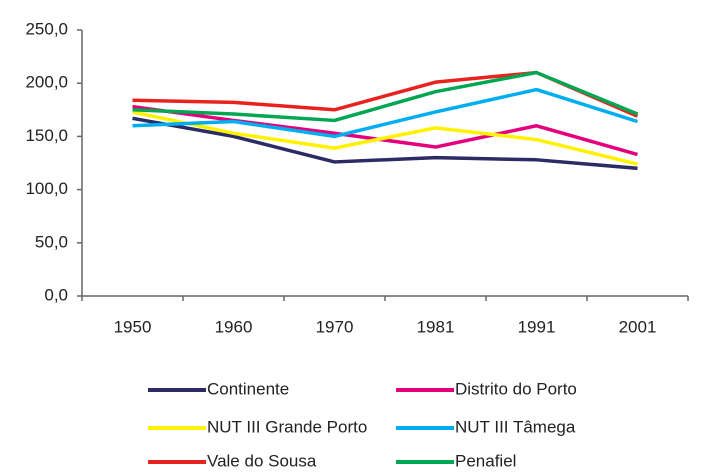 This screenshot has width=707, height=474. Describe the element at coordinates (262, 460) in the screenshot. I see `legend-label: Vale do Sousa` at that location.